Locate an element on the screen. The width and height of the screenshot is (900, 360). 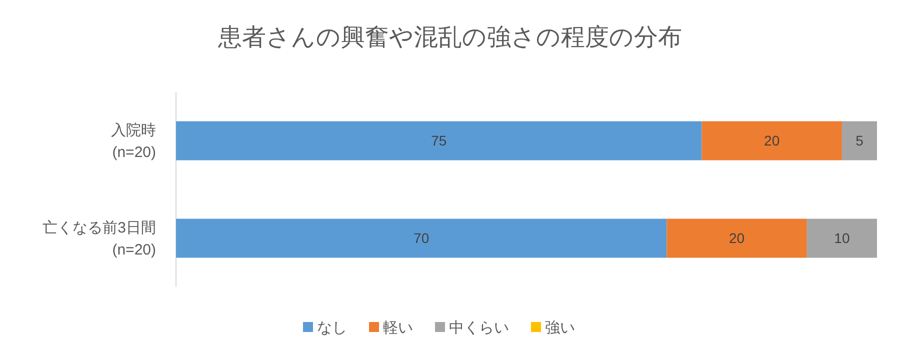
legend-label: 中くらい is located at coordinates (479, 327).